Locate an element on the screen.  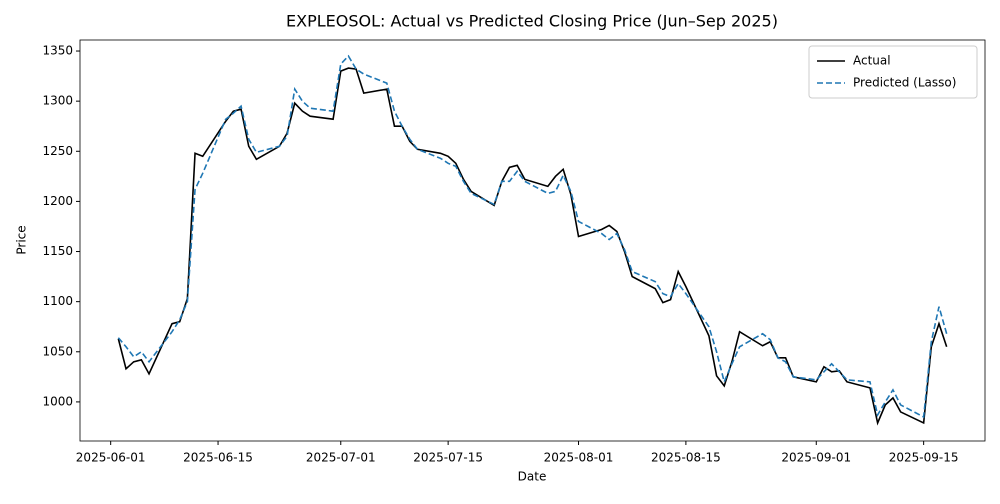
legend-label: Predicted (Lasso) is located at coordinates (904, 83).